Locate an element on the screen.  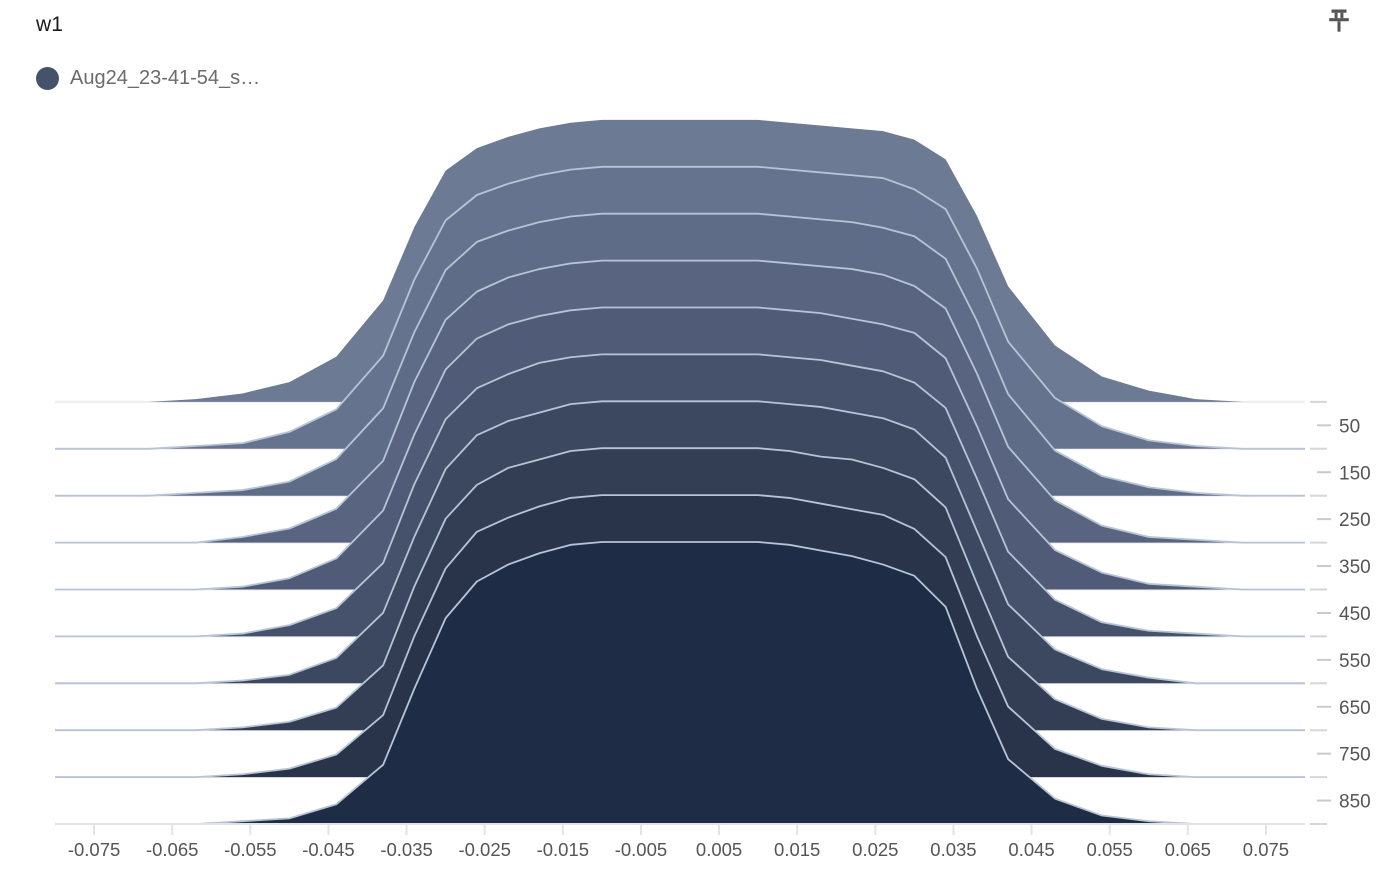
x-tick-label: -0.065 is located at coordinates (172, 849).